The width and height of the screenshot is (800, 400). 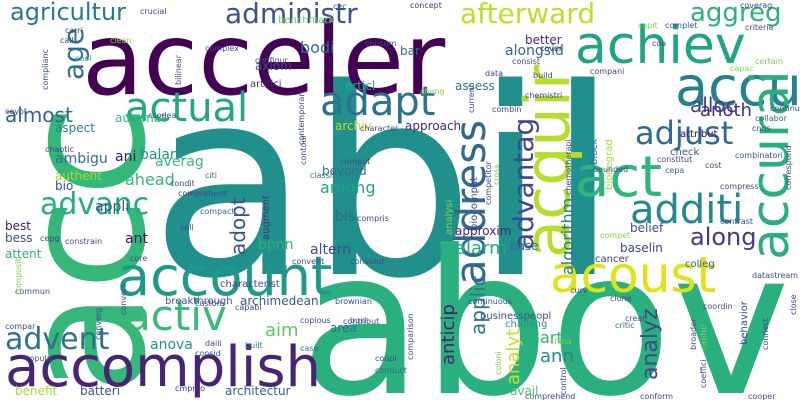 What do you see at coordinates (633, 275) in the screenshot?
I see `word: acoust` at bounding box center [633, 275].